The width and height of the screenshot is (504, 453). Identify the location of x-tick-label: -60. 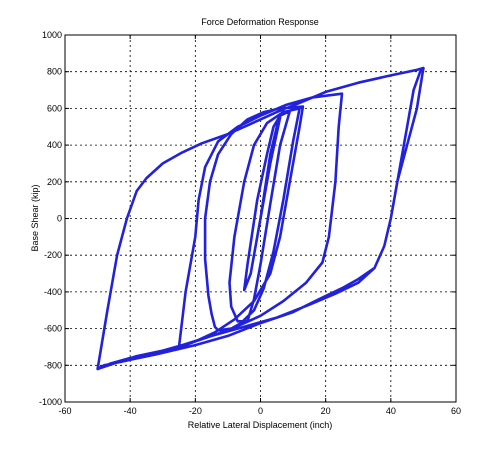
(64, 411).